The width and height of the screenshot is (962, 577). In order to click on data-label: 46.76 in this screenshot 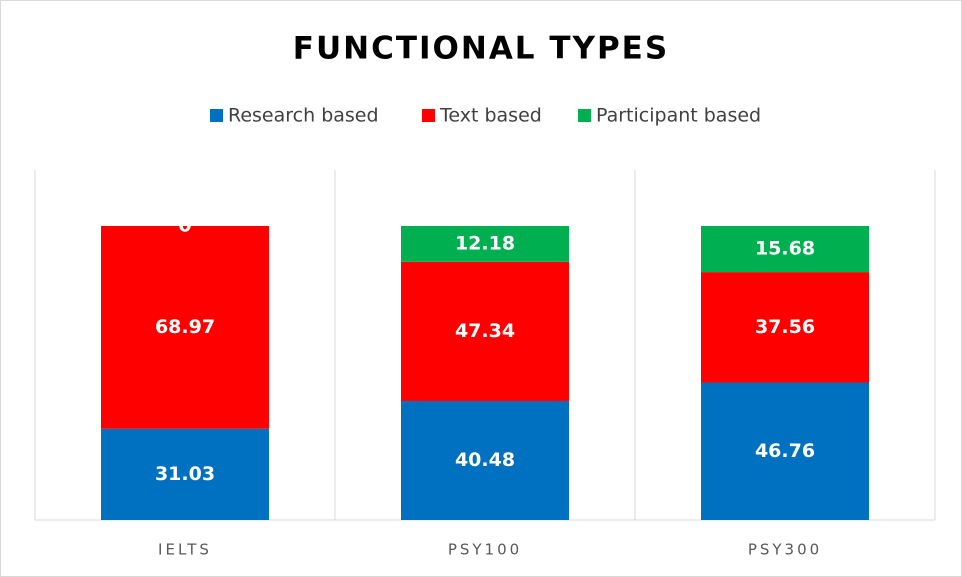, I will do `click(785, 451)`.